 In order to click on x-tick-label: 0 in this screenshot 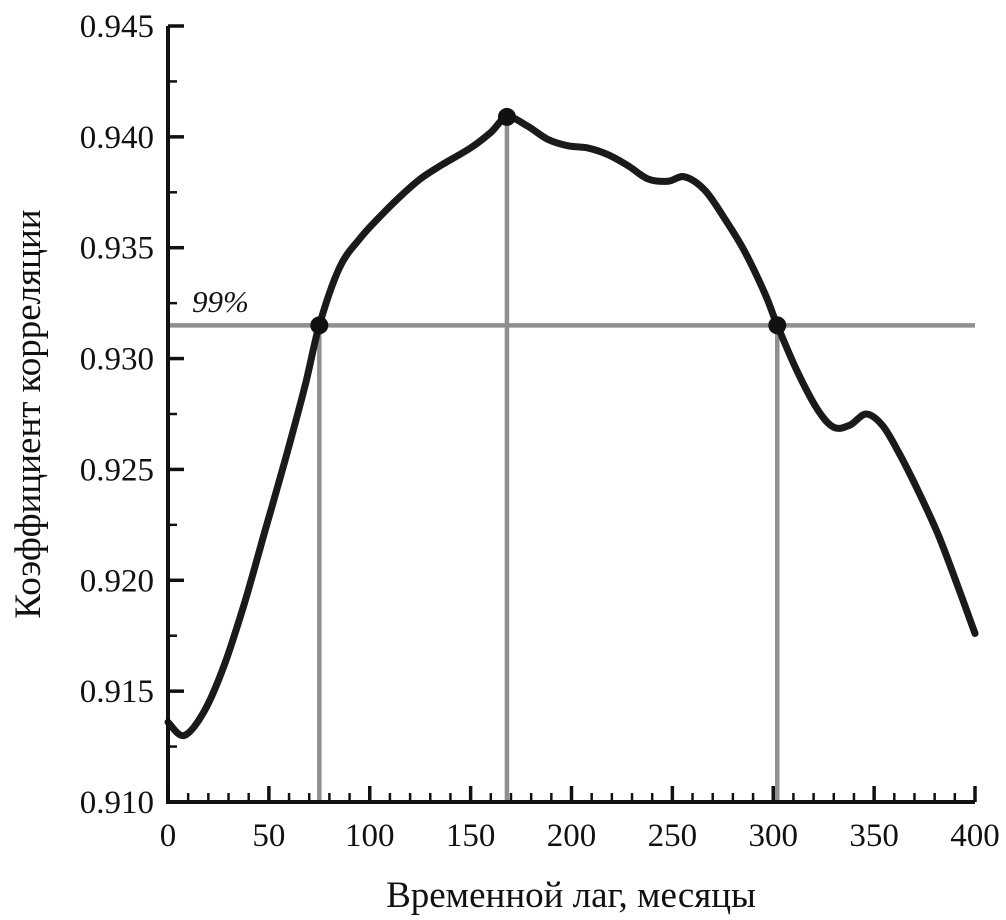, I will do `click(168, 836)`.